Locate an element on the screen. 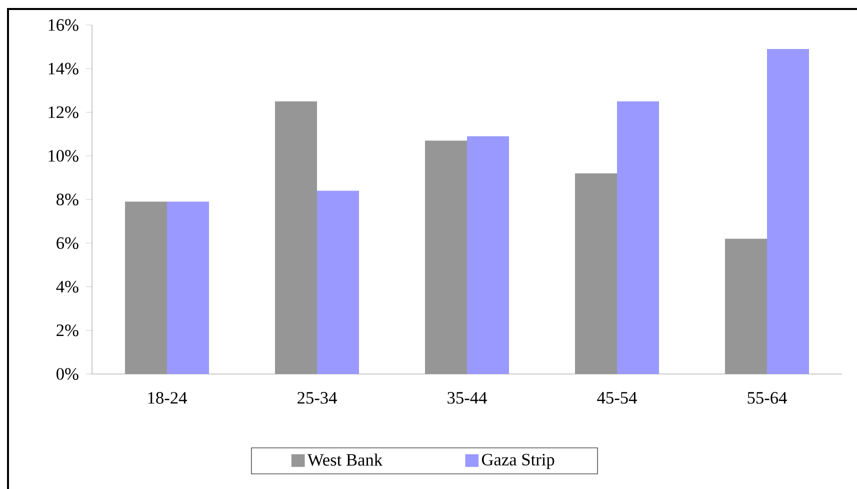  legend-label: West Bank is located at coordinates (345, 460).